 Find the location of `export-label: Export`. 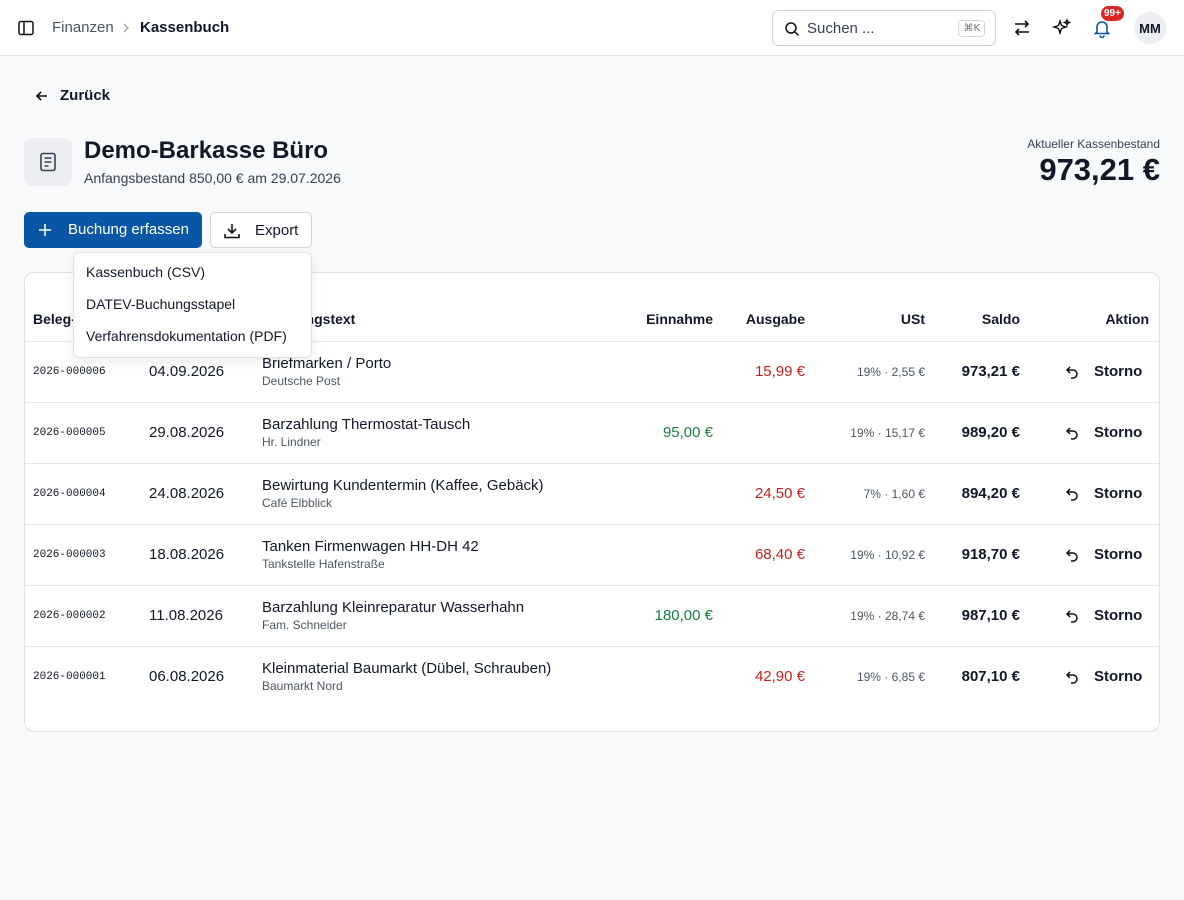

export-label: Export is located at coordinates (277, 230).